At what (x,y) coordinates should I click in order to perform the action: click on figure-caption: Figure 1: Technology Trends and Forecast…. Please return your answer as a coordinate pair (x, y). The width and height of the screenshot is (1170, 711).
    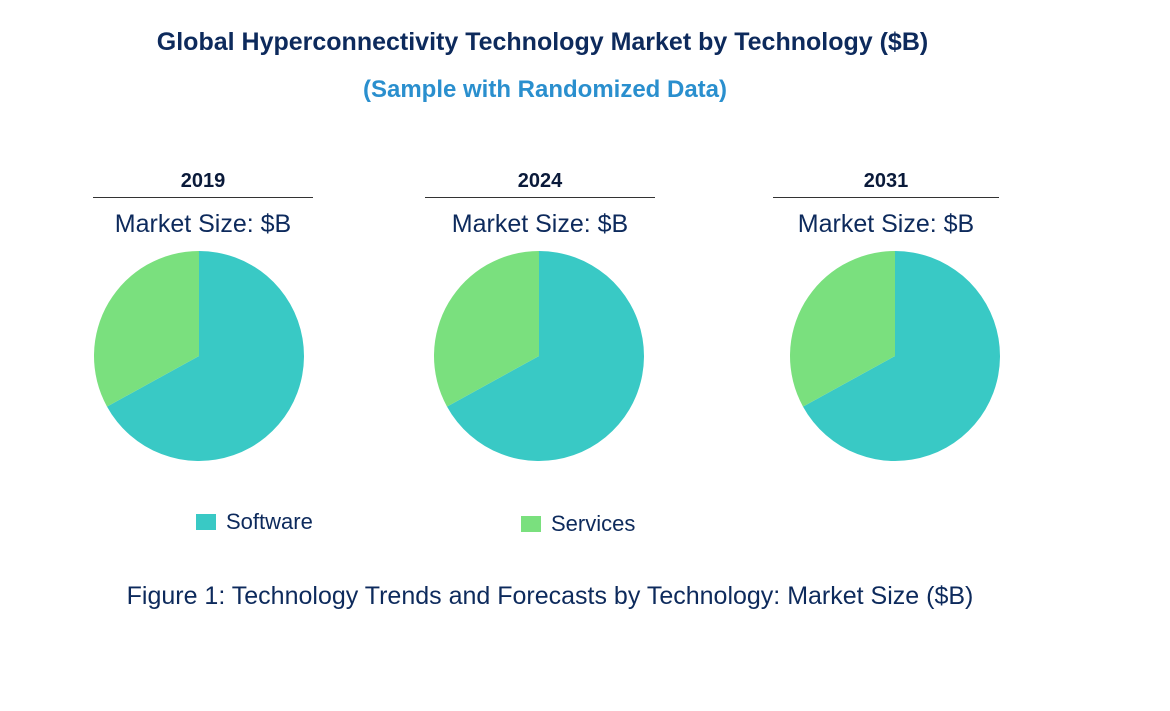
    Looking at the image, I should click on (550, 596).